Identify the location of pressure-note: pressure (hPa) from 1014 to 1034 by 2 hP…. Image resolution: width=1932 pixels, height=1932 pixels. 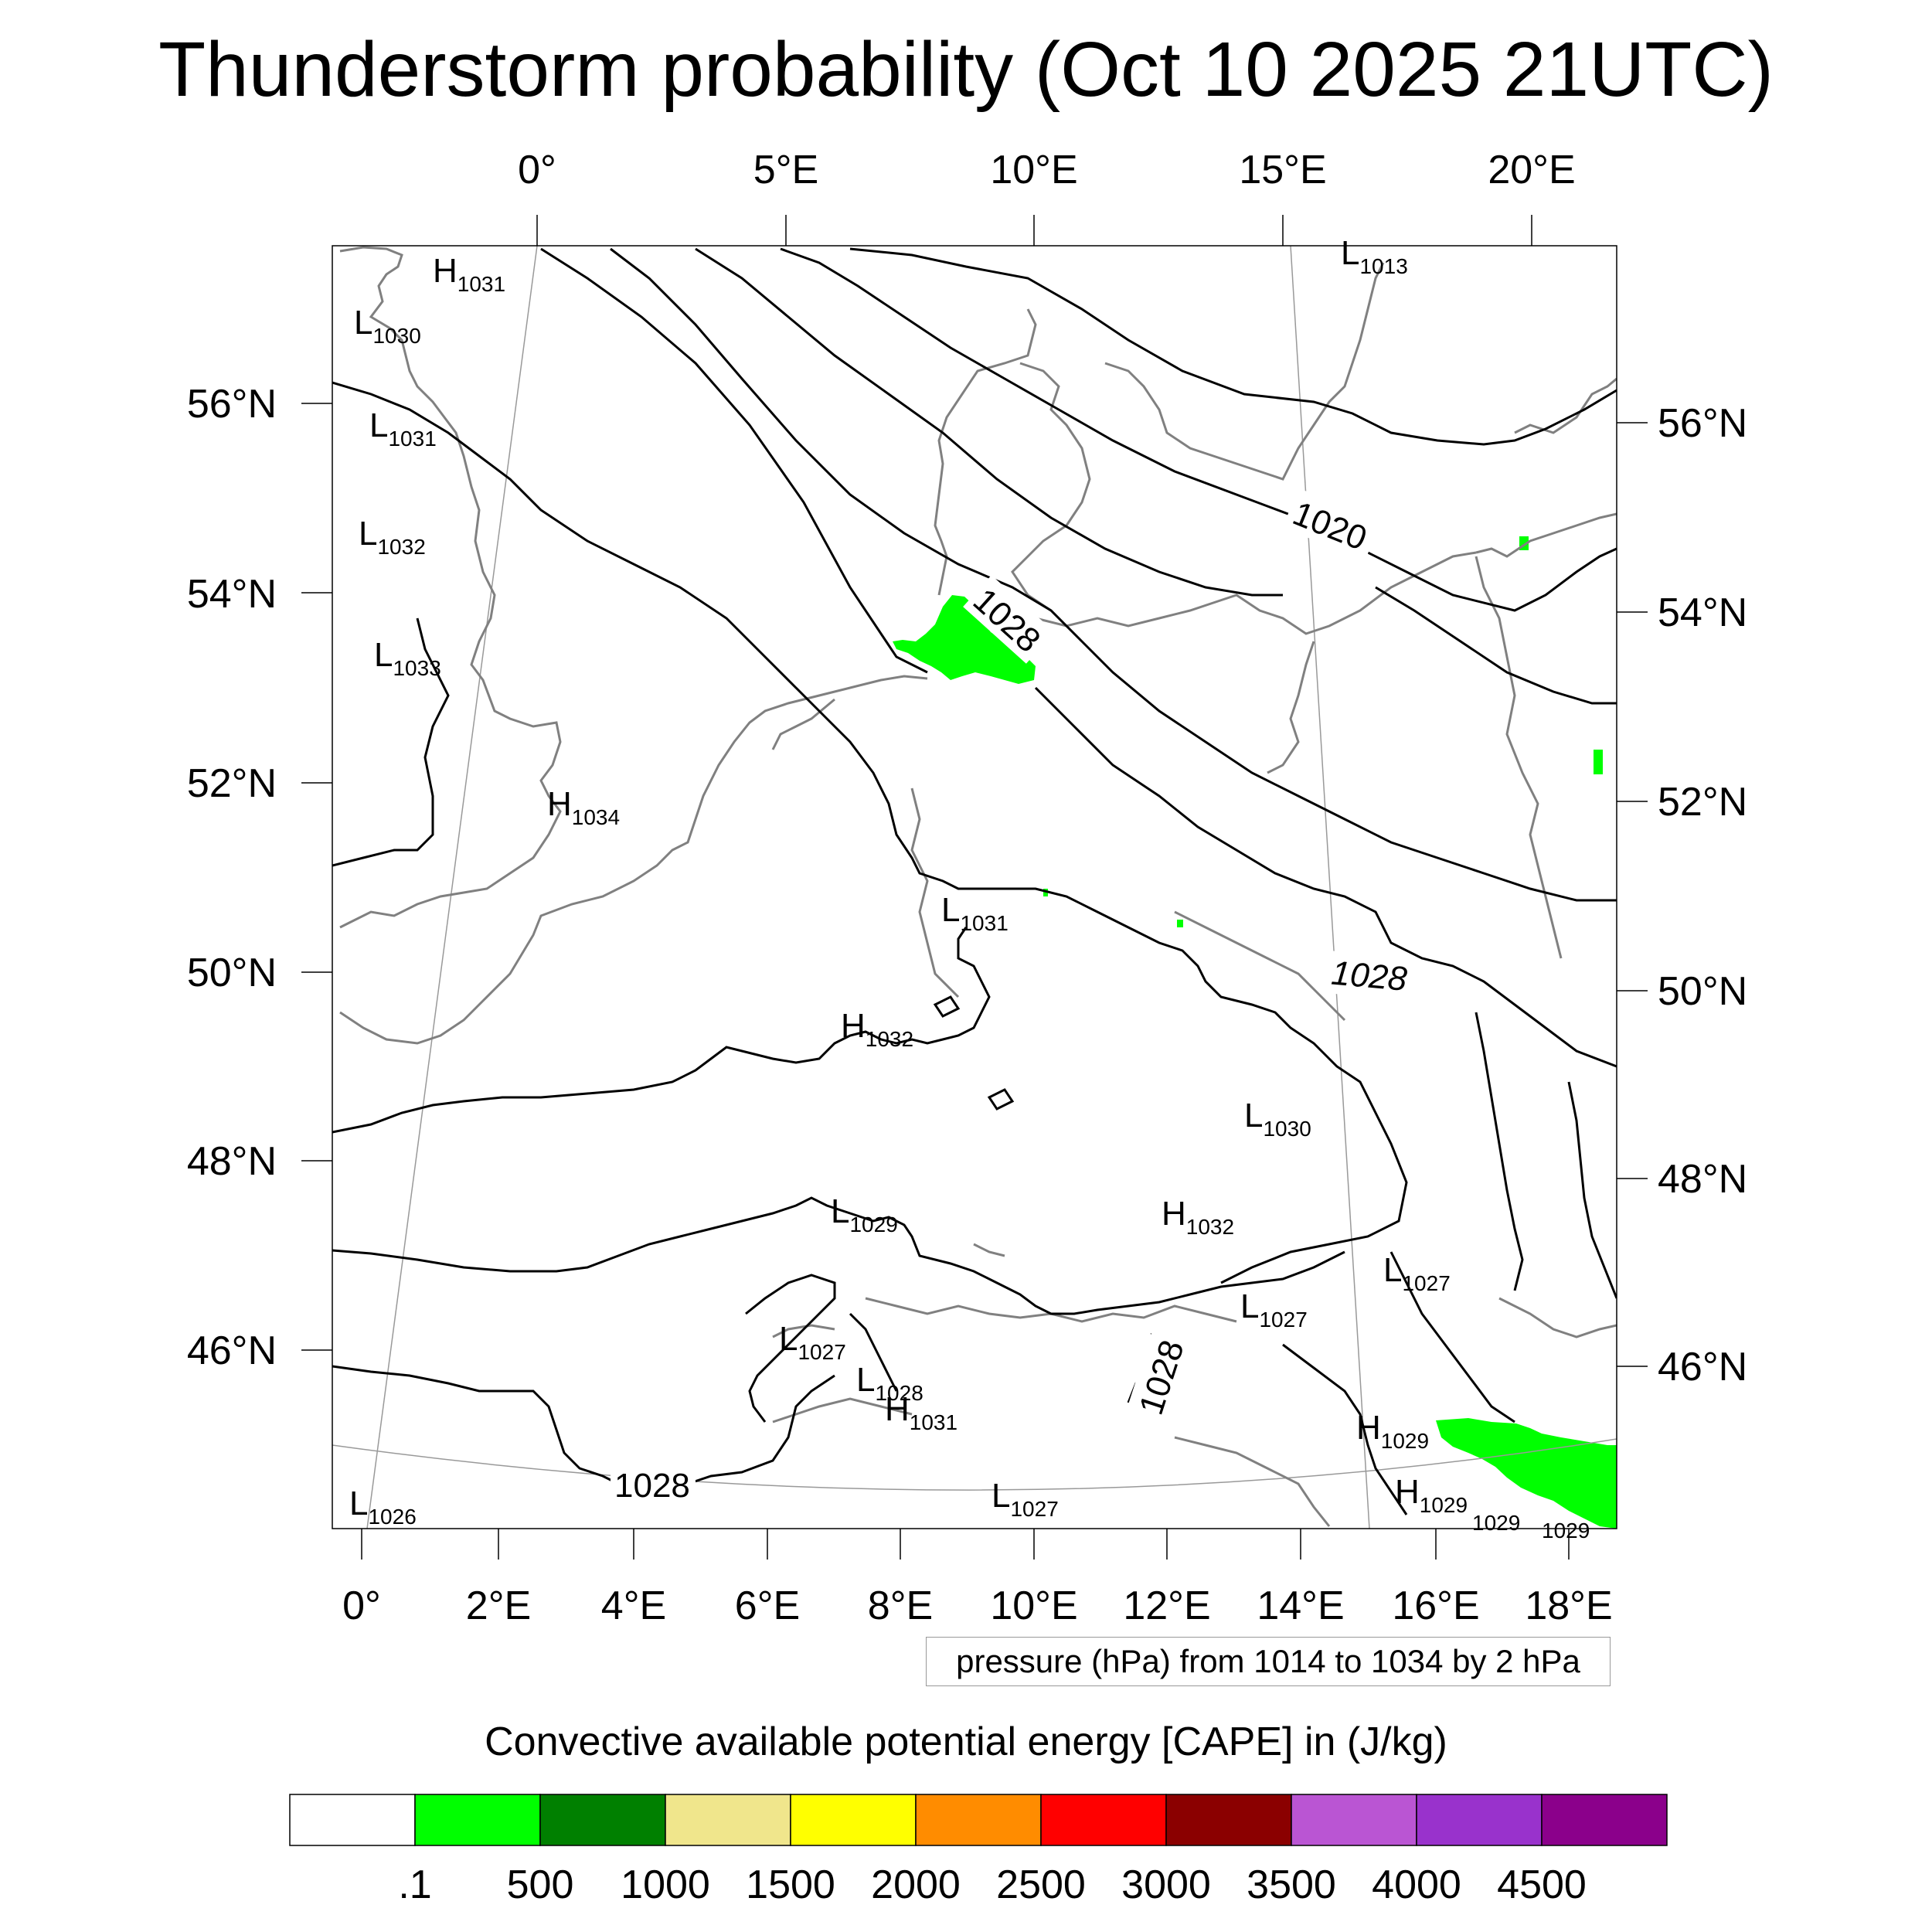
(1269, 1661).